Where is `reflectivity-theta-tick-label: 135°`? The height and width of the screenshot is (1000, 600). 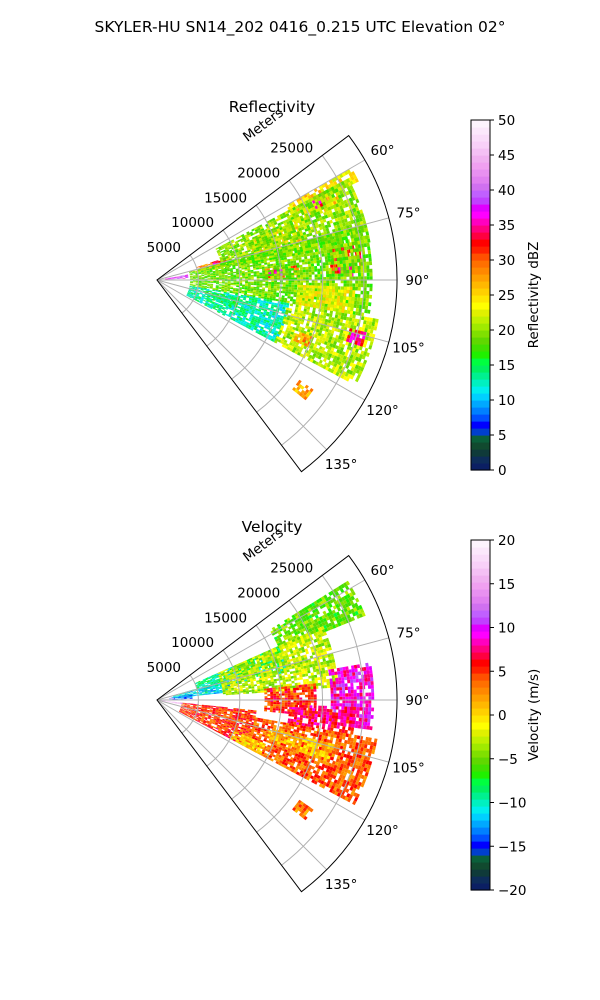
reflectivity-theta-tick-label: 135° is located at coordinates (341, 465).